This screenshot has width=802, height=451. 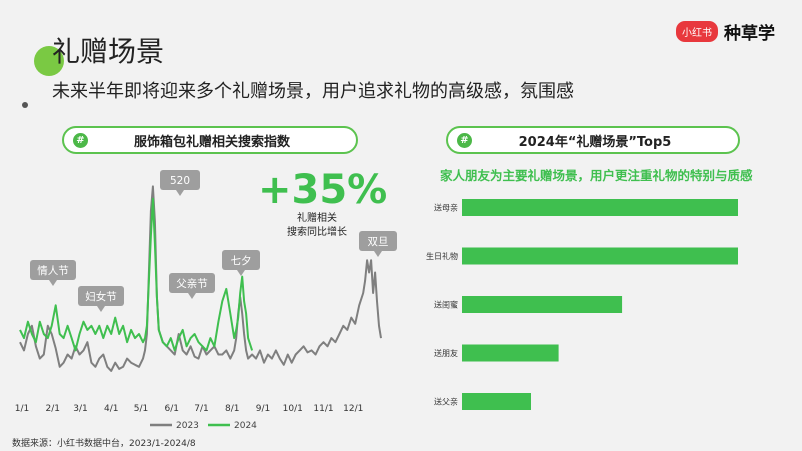 What do you see at coordinates (600, 256) in the screenshot?
I see `bar-生日礼物` at bounding box center [600, 256].